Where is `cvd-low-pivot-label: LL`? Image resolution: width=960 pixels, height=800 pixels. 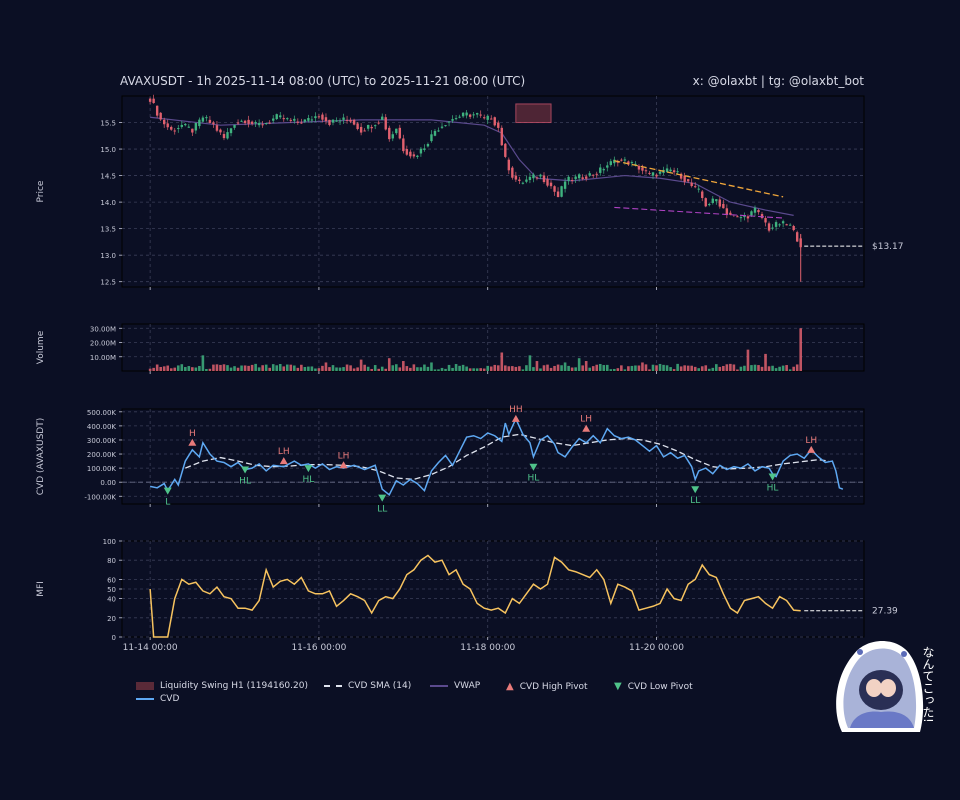
cvd-low-pivot-label: LL is located at coordinates (695, 501).